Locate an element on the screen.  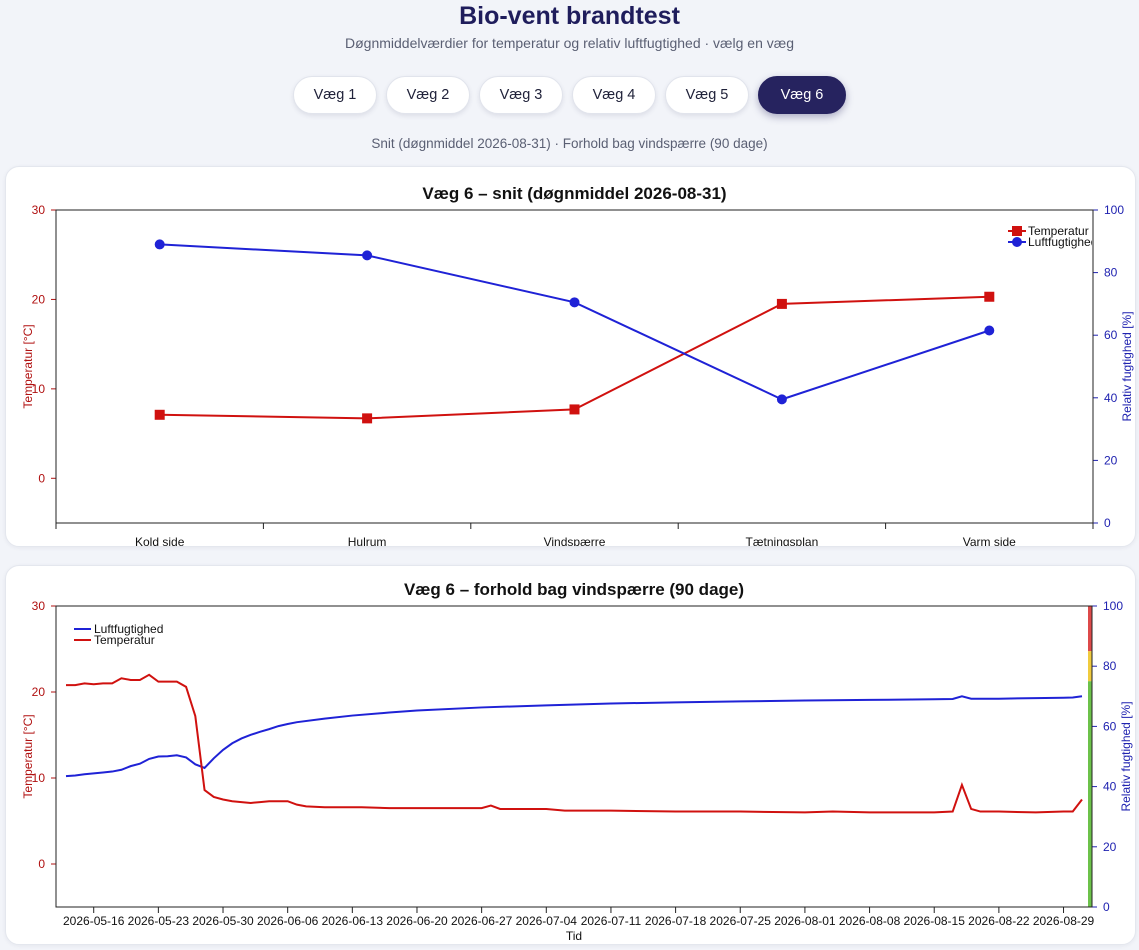
tab-vaeg-4: Væg 4 is located at coordinates (614, 95).